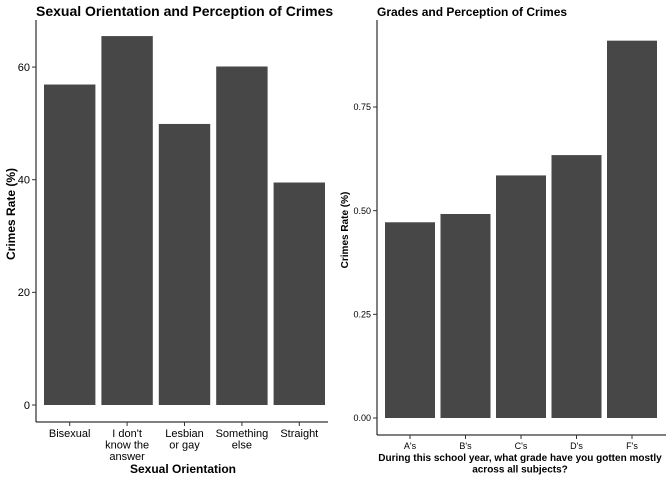  I want to click on x-tick-label: B's, so click(465, 446).